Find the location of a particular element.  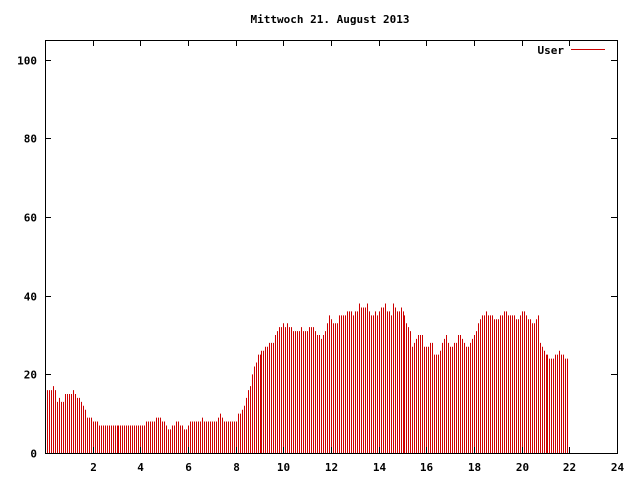

x-tick-label: 12 is located at coordinates (331, 467).